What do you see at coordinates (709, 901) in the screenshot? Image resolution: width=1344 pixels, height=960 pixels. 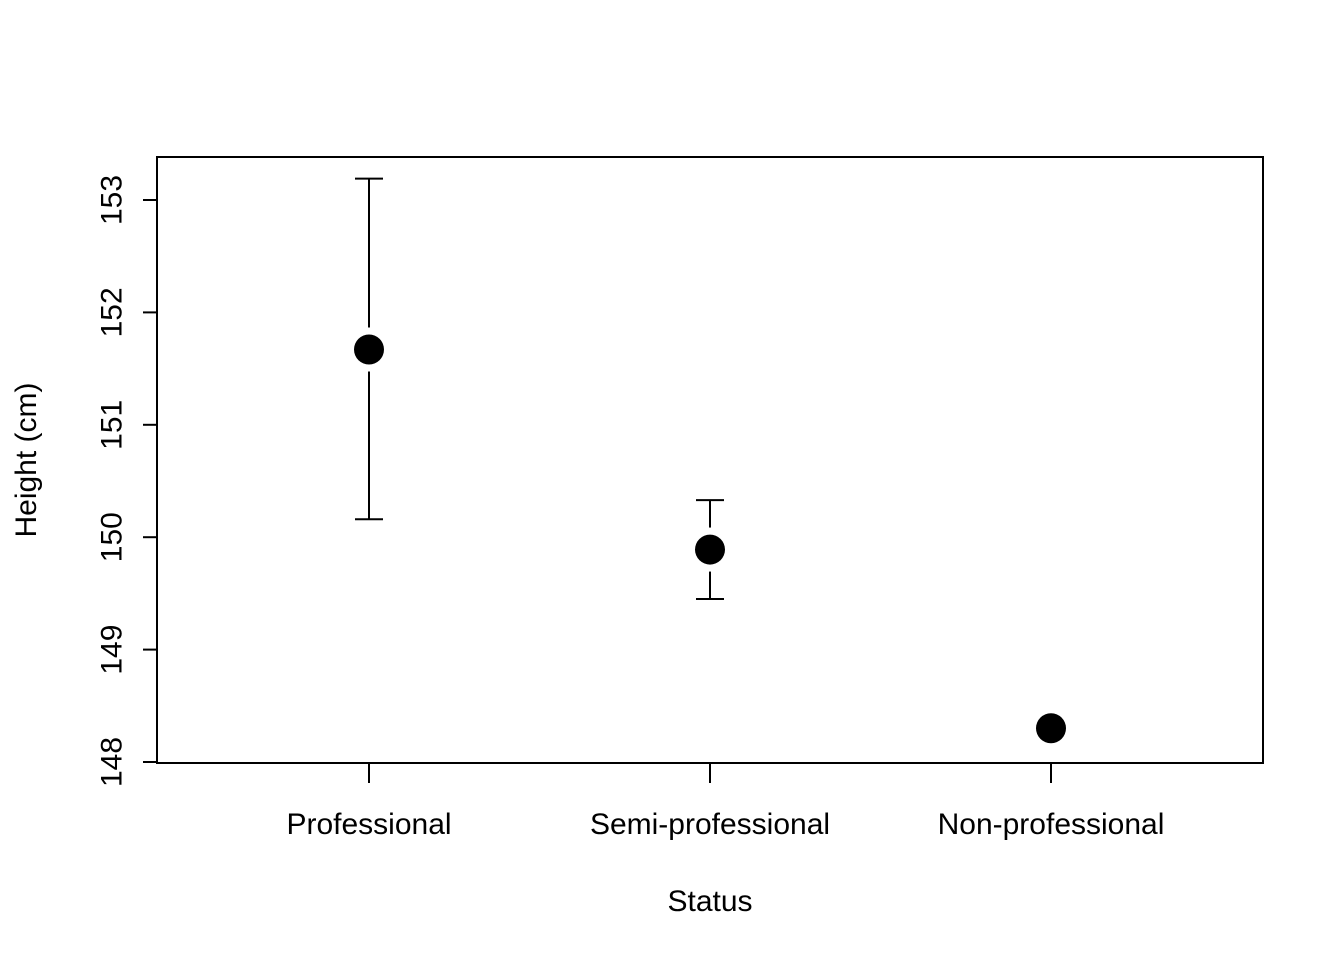 I see `x-axis-label: Status` at bounding box center [709, 901].